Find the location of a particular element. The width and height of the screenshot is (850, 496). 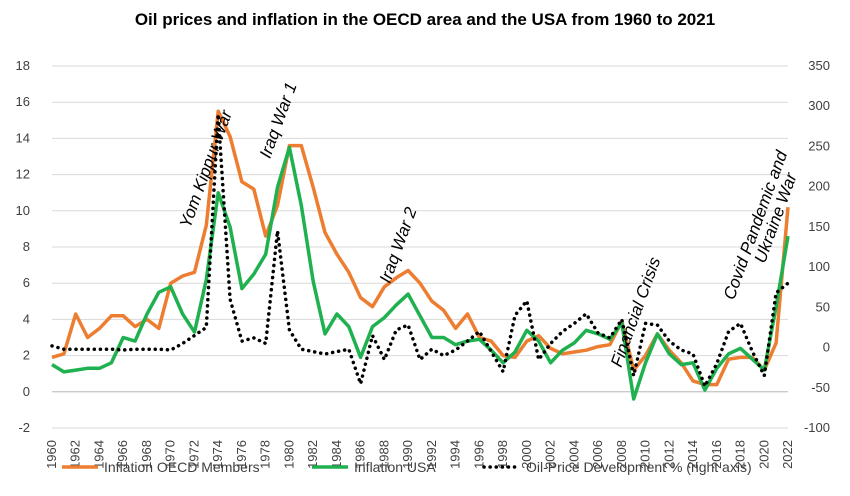

x-tick-label: 2010 is located at coordinates (645, 454).